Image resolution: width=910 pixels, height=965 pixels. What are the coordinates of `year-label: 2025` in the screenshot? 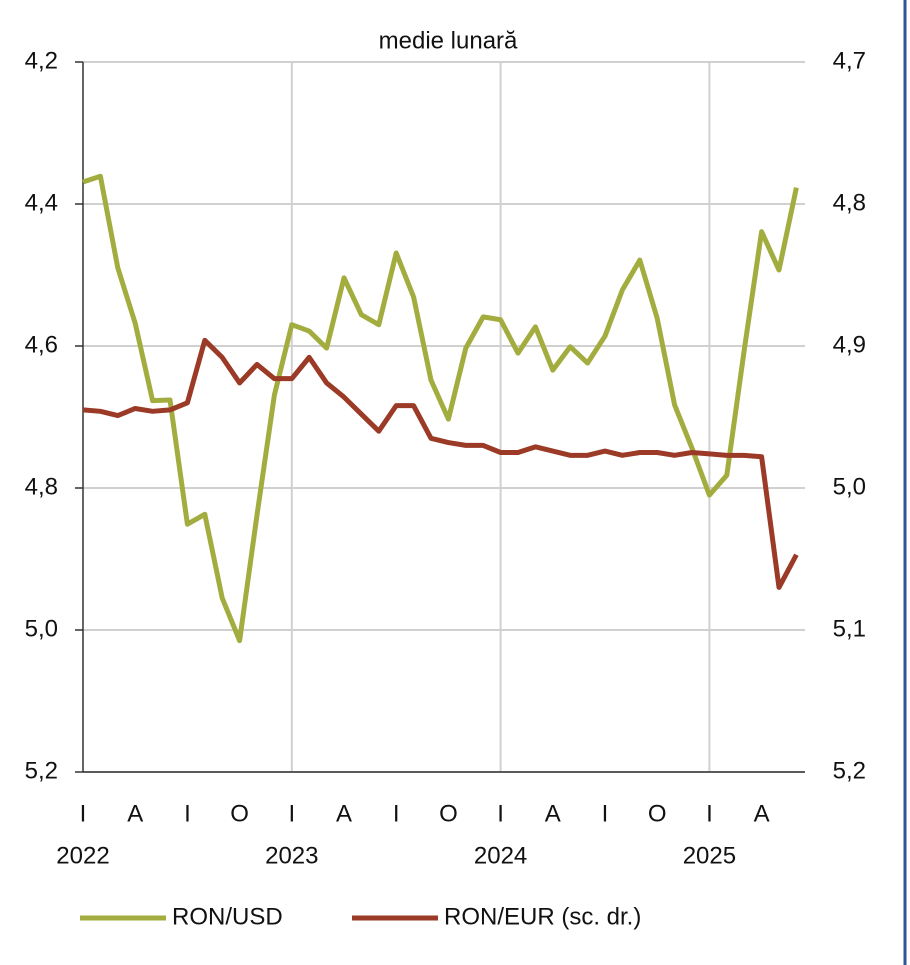 It's located at (709, 855).